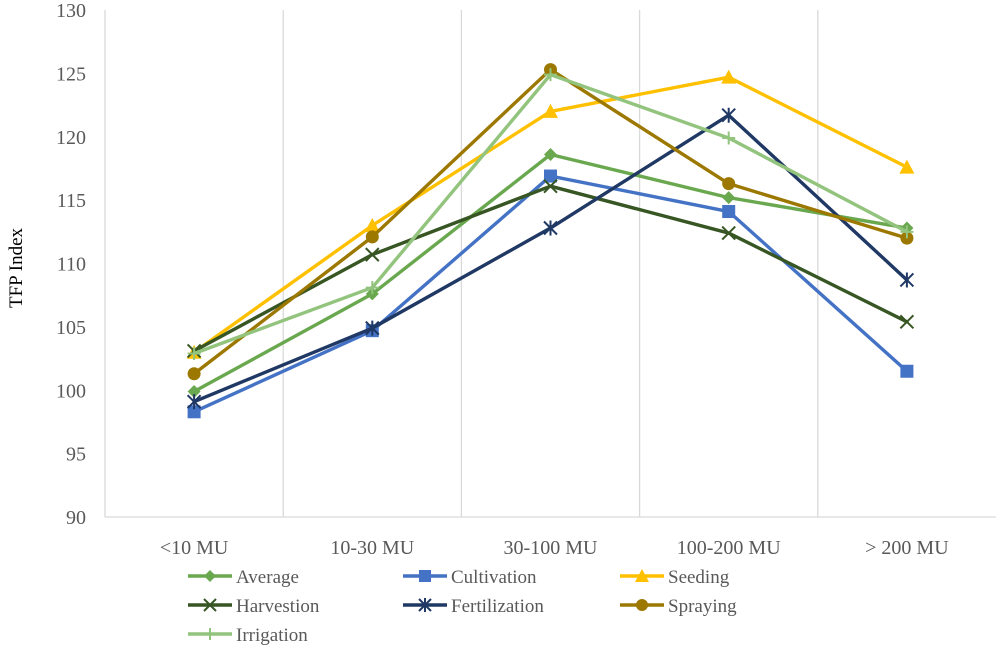 Image resolution: width=996 pixels, height=647 pixels. Describe the element at coordinates (76, 518) in the screenshot. I see `y-tick-label: 90` at that location.